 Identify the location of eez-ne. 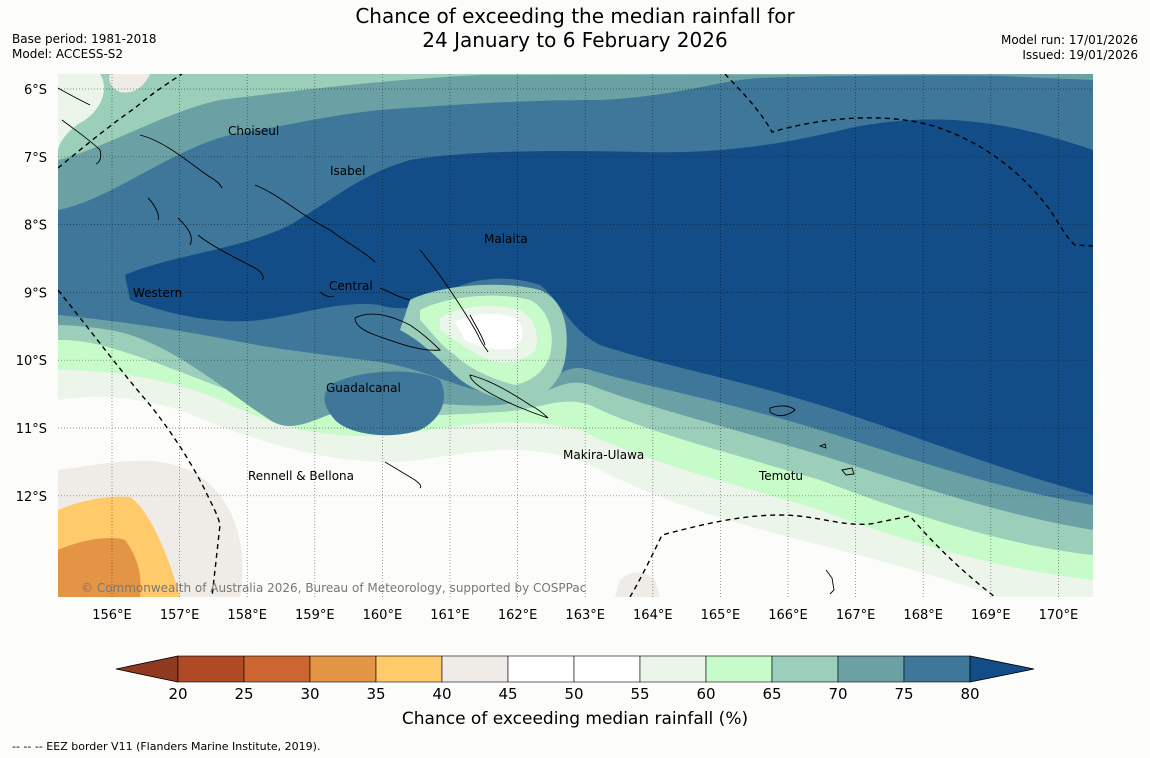
(908, 160).